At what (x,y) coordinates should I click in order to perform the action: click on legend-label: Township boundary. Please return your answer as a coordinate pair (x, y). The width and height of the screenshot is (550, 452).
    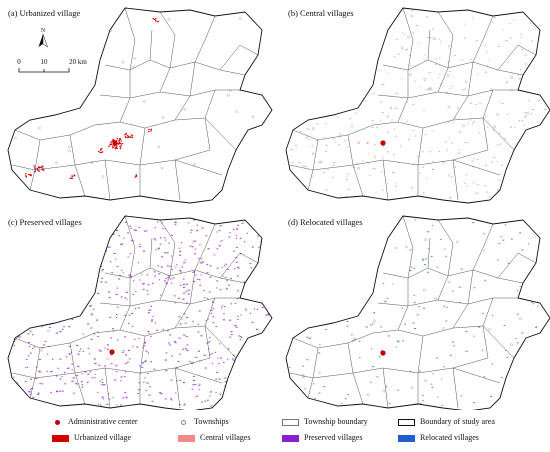
    Looking at the image, I should click on (336, 421).